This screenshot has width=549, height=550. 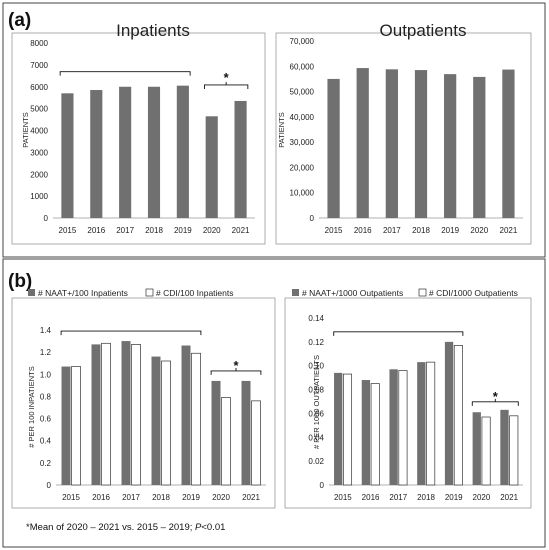 I want to click on outpatients-y-tick: 70,000, so click(x=302, y=41).